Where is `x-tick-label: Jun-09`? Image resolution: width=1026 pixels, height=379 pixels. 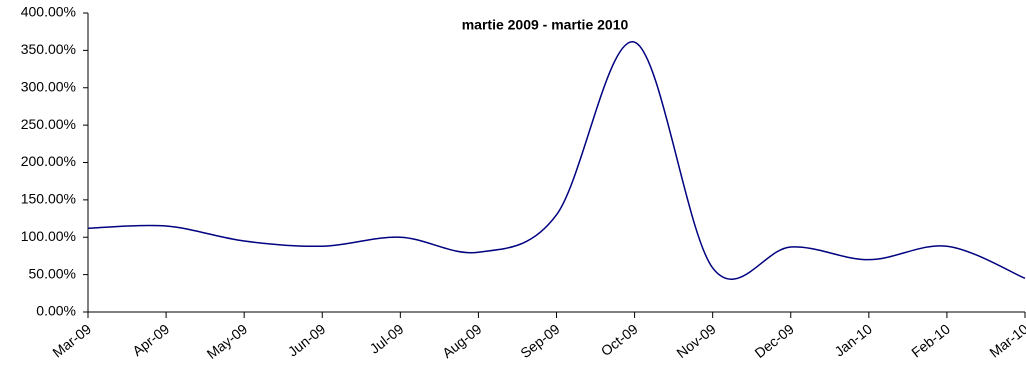 x-tick-label: Jun-09 is located at coordinates (307, 340).